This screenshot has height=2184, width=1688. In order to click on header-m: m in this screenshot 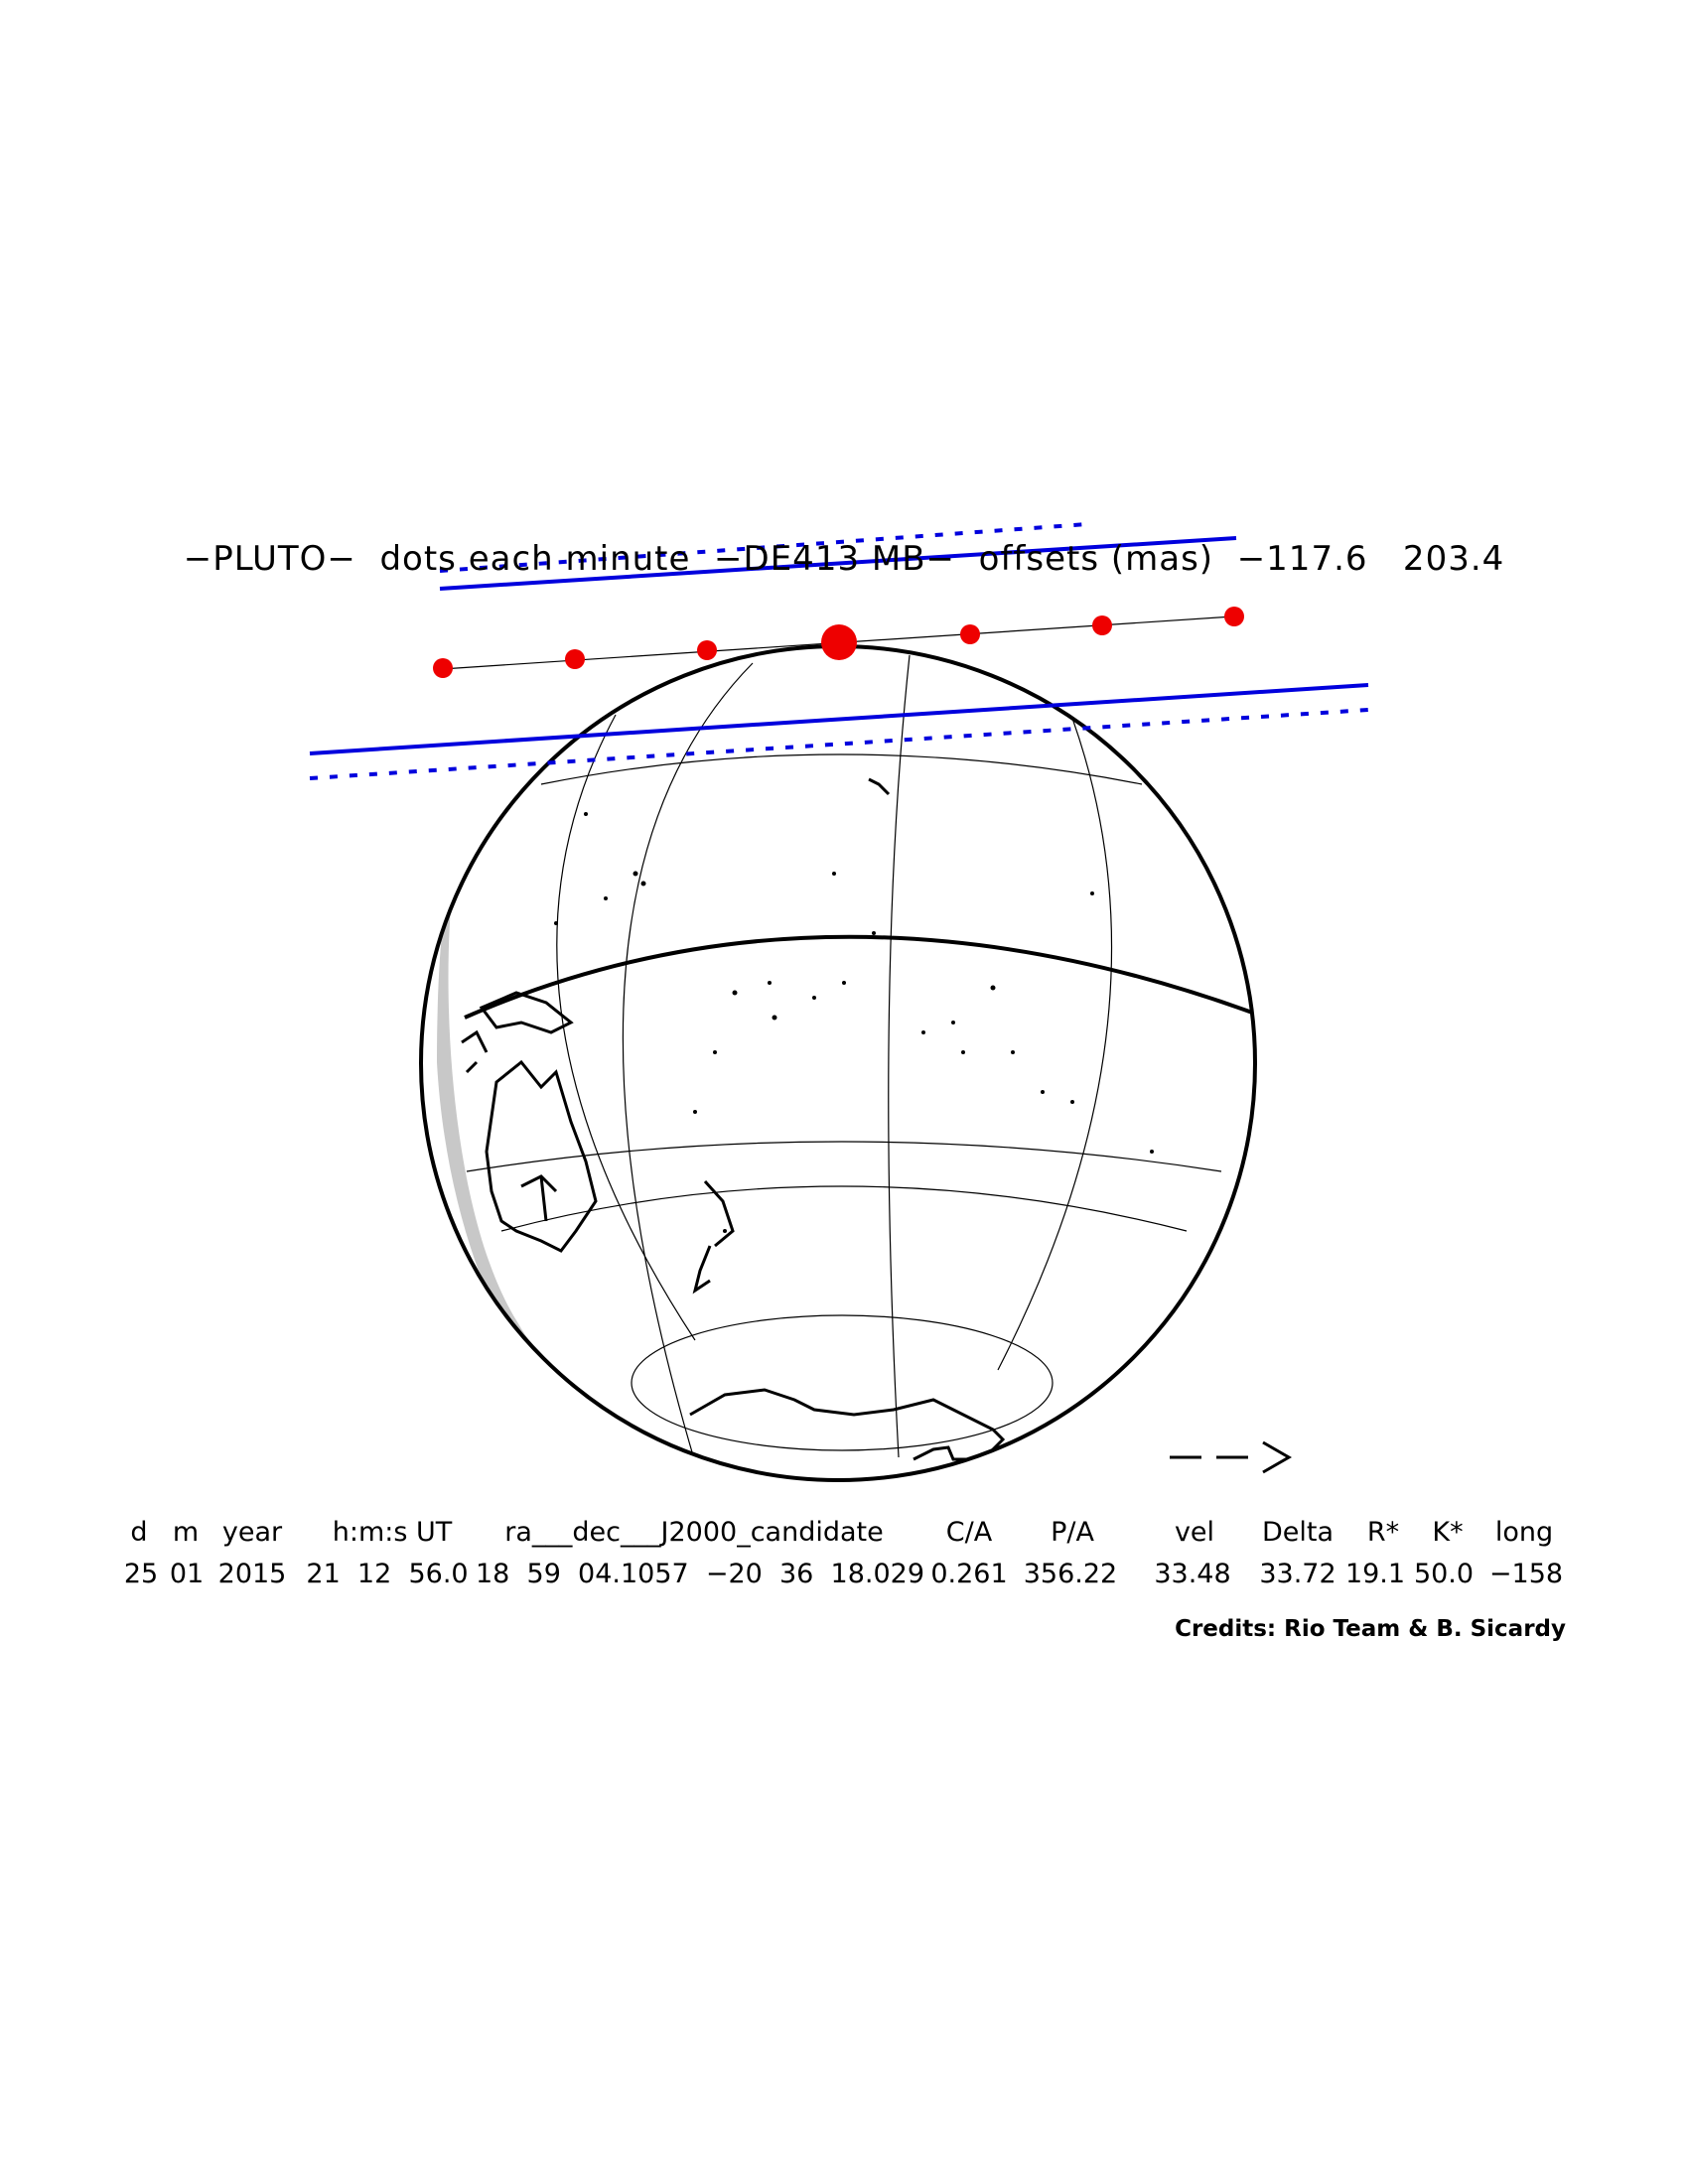, I will do `click(186, 1532)`.